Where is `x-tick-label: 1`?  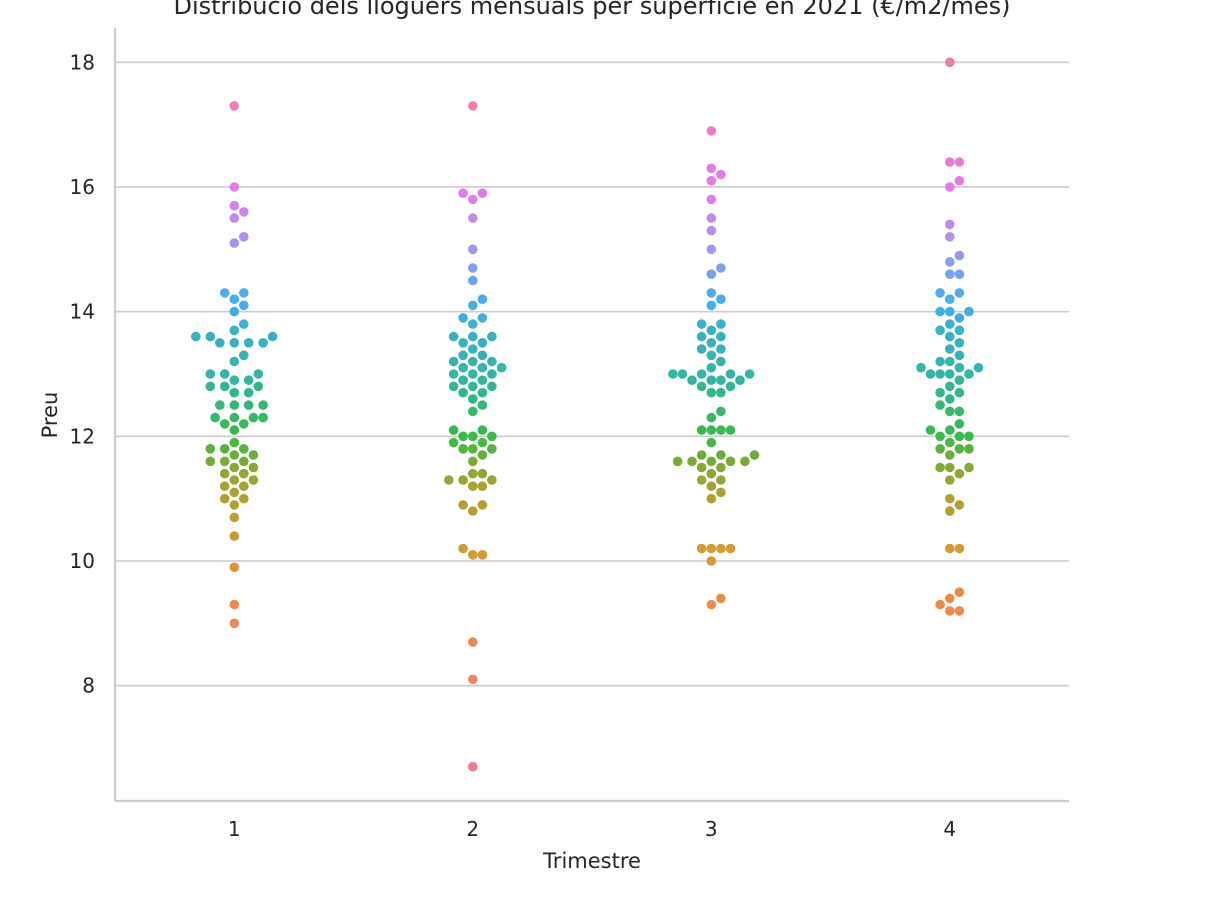 x-tick-label: 1 is located at coordinates (234, 829).